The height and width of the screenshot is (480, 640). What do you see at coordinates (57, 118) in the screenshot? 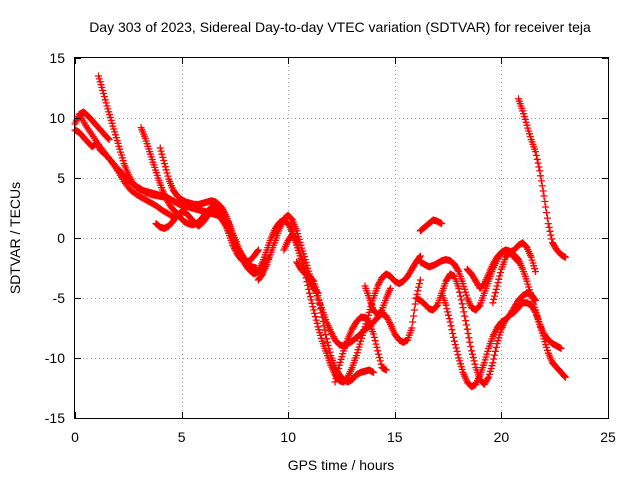
I see `y-tick-label: 10` at bounding box center [57, 118].